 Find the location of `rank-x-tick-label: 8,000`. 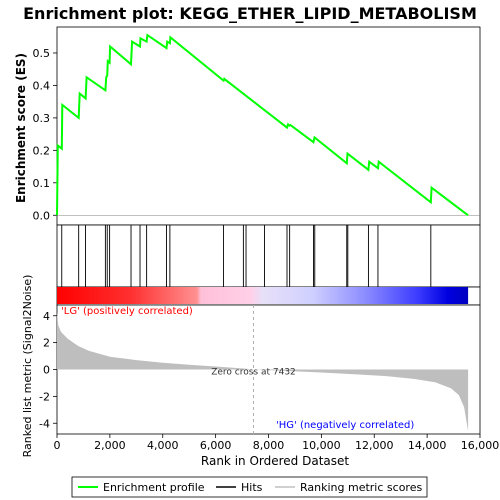

rank-x-tick-label: 8,000 is located at coordinates (269, 445).